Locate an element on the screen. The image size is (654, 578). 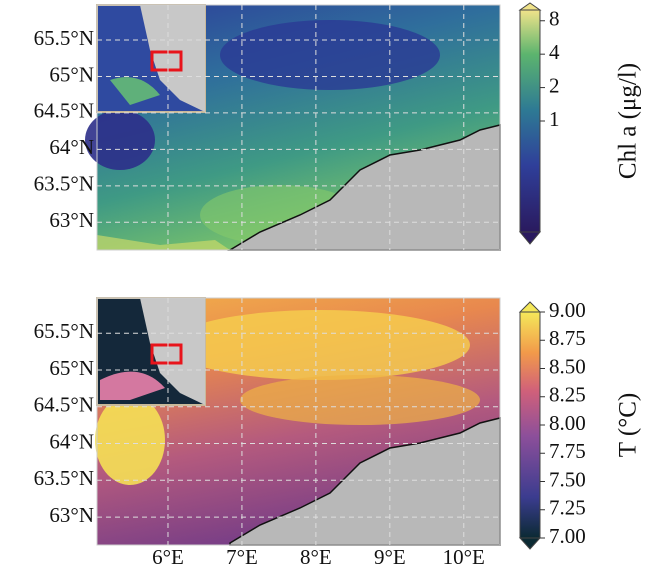
colorbar-tick-label: 7.50 is located at coordinates (567, 479).